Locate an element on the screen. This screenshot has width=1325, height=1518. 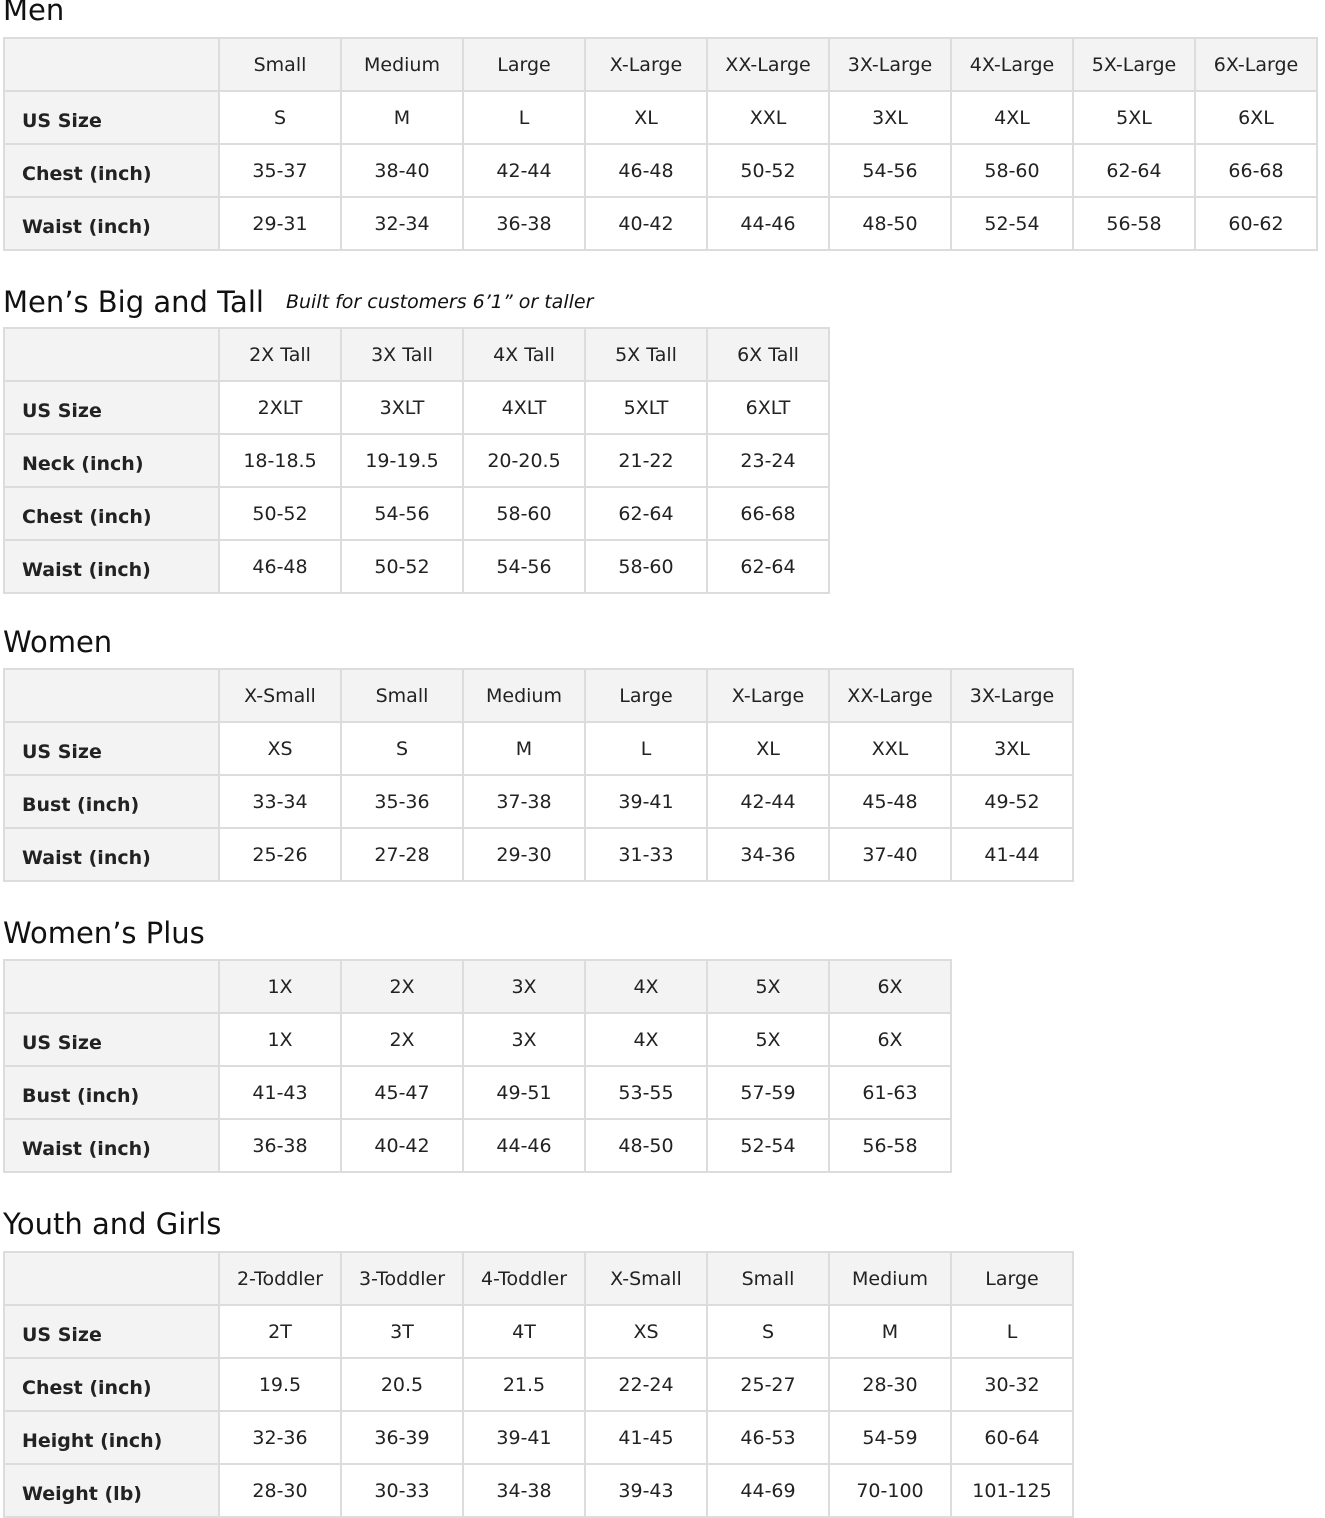
column-header: 3-Toddler is located at coordinates (402, 1278).